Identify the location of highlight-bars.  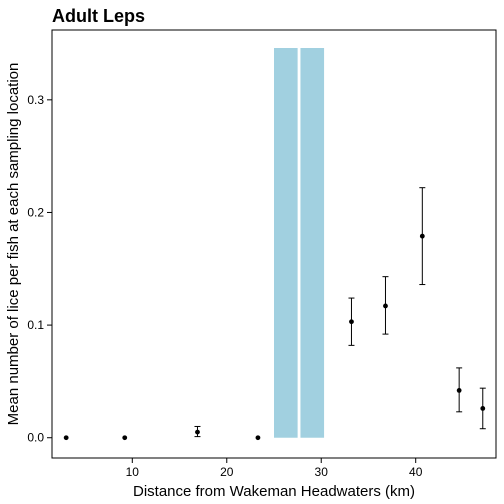
(299, 243).